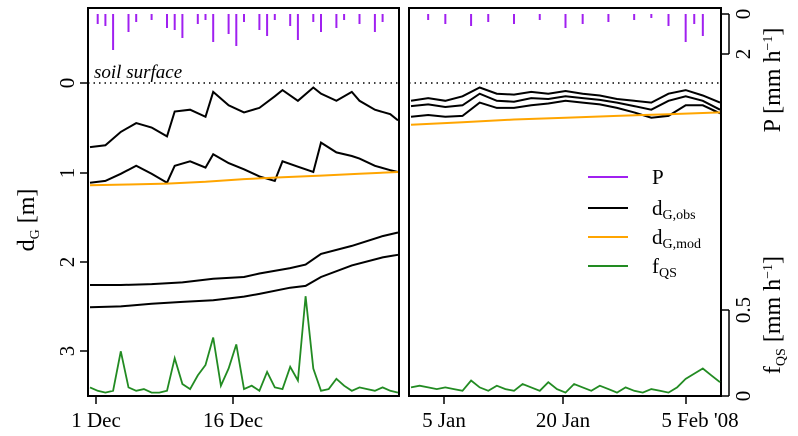 The width and height of the screenshot is (798, 436). I want to click on right-top-tick-label-2: 2, so click(743, 54).